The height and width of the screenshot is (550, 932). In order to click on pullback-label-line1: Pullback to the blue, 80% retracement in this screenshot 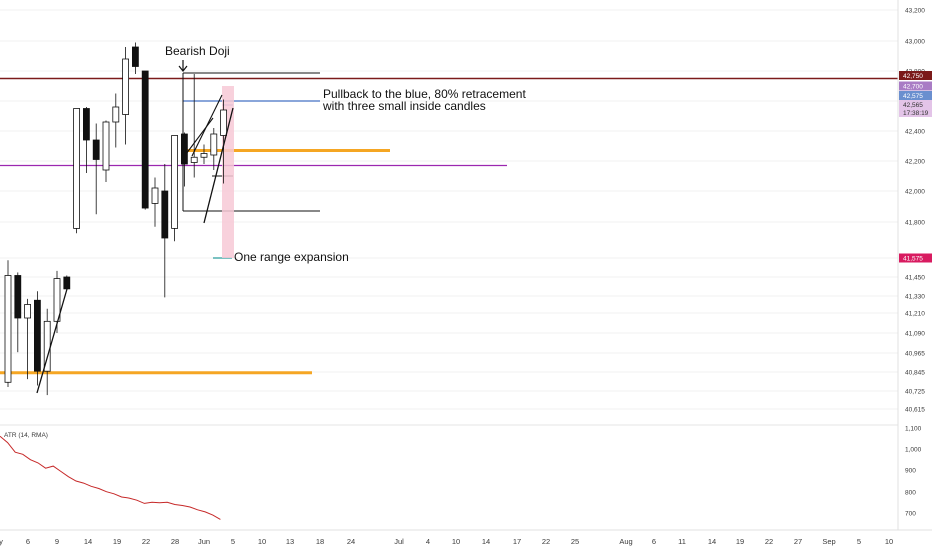, I will do `click(424, 94)`.